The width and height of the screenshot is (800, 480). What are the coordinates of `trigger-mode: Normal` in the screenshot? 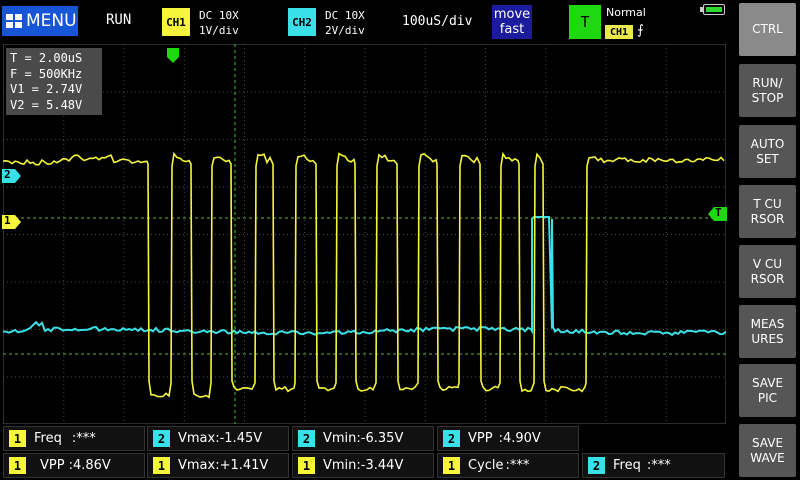 It's located at (626, 12).